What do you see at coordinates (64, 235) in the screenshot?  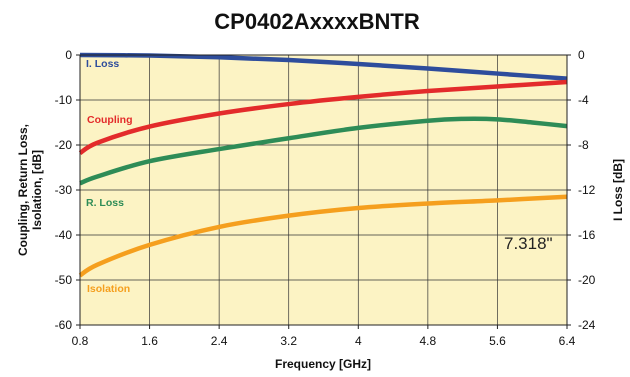 I see `left-y-tick-label: -40` at bounding box center [64, 235].